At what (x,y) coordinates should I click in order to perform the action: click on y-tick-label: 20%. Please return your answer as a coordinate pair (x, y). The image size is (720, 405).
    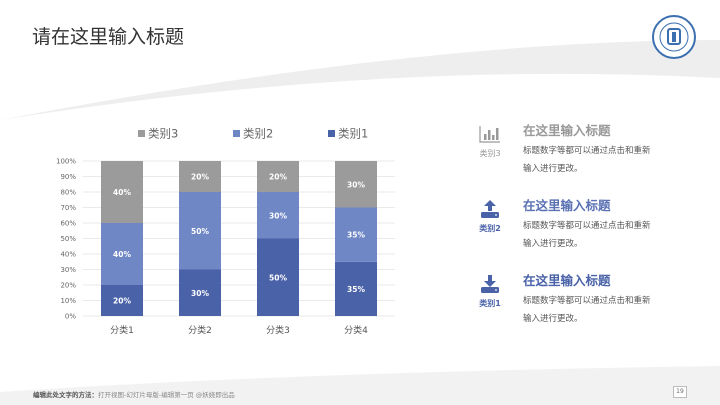
    Looking at the image, I should click on (68, 286).